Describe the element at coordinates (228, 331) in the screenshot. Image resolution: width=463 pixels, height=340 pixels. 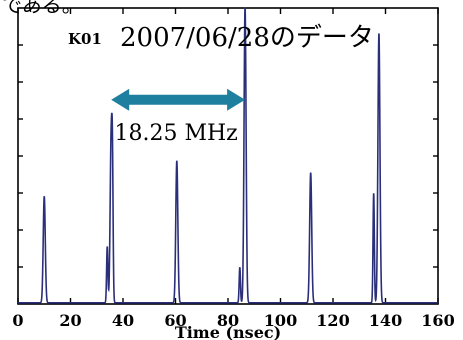
I see `x-axis-label: Time (nsec)` at that location.